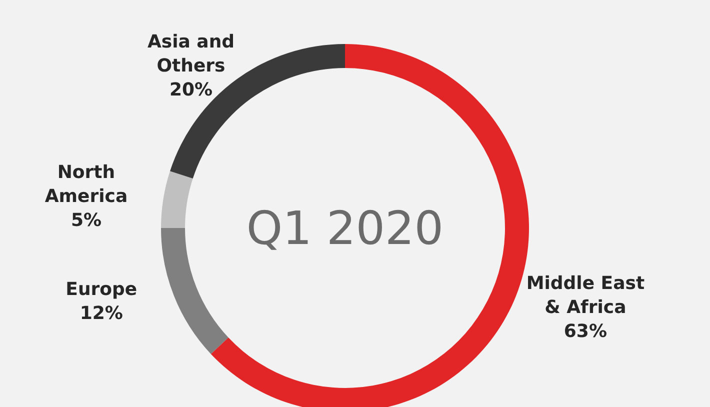 The image size is (710, 407). Describe the element at coordinates (101, 313) in the screenshot. I see `data-label: 12%` at that location.